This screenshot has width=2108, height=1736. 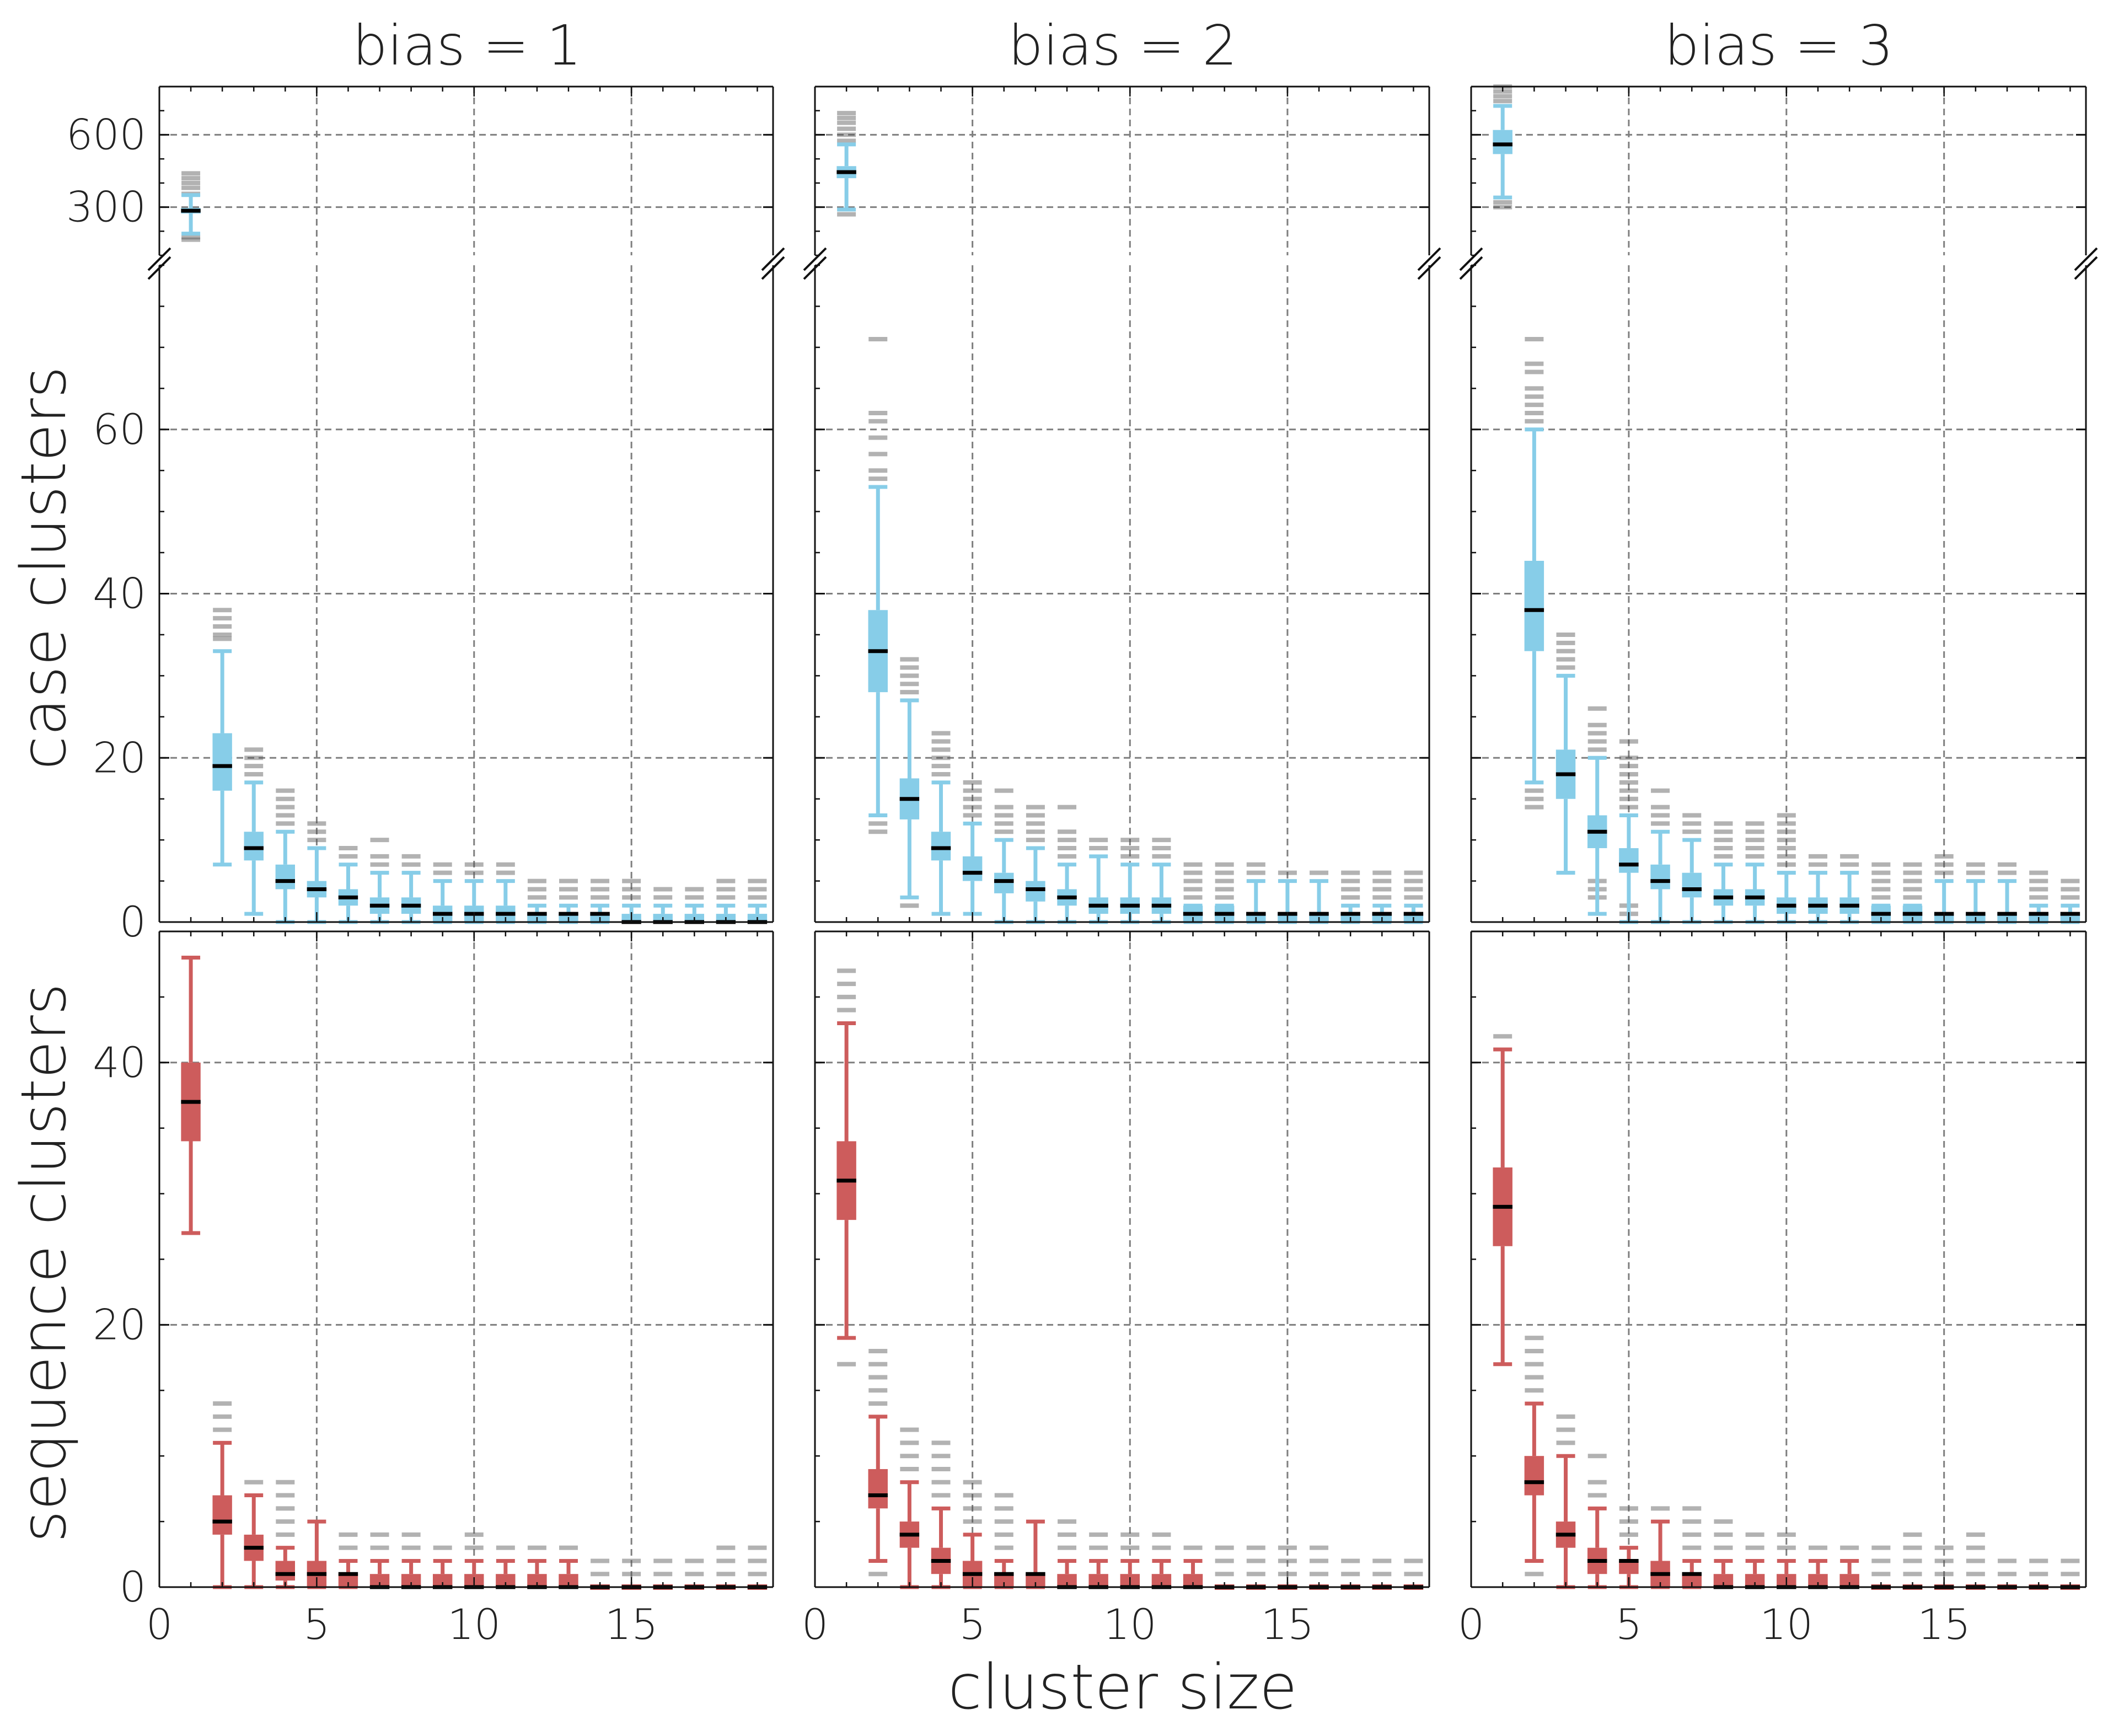 What do you see at coordinates (1786, 1624) in the screenshot?
I see `x-tick-label: 10` at bounding box center [1786, 1624].